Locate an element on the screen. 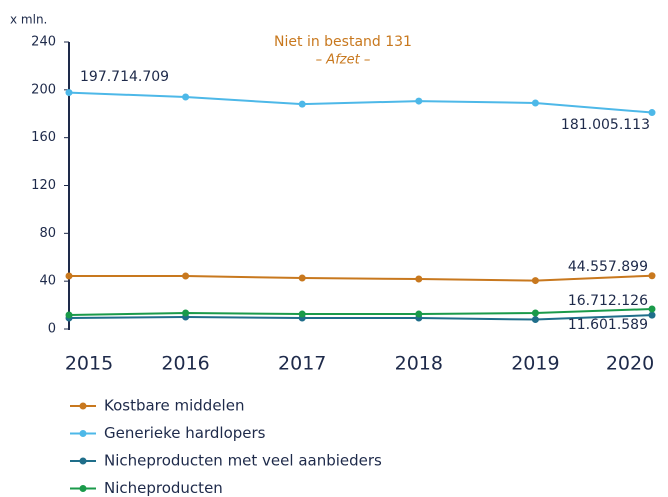 The width and height of the screenshot is (668, 497). y-tick-label: 40 is located at coordinates (47, 281).